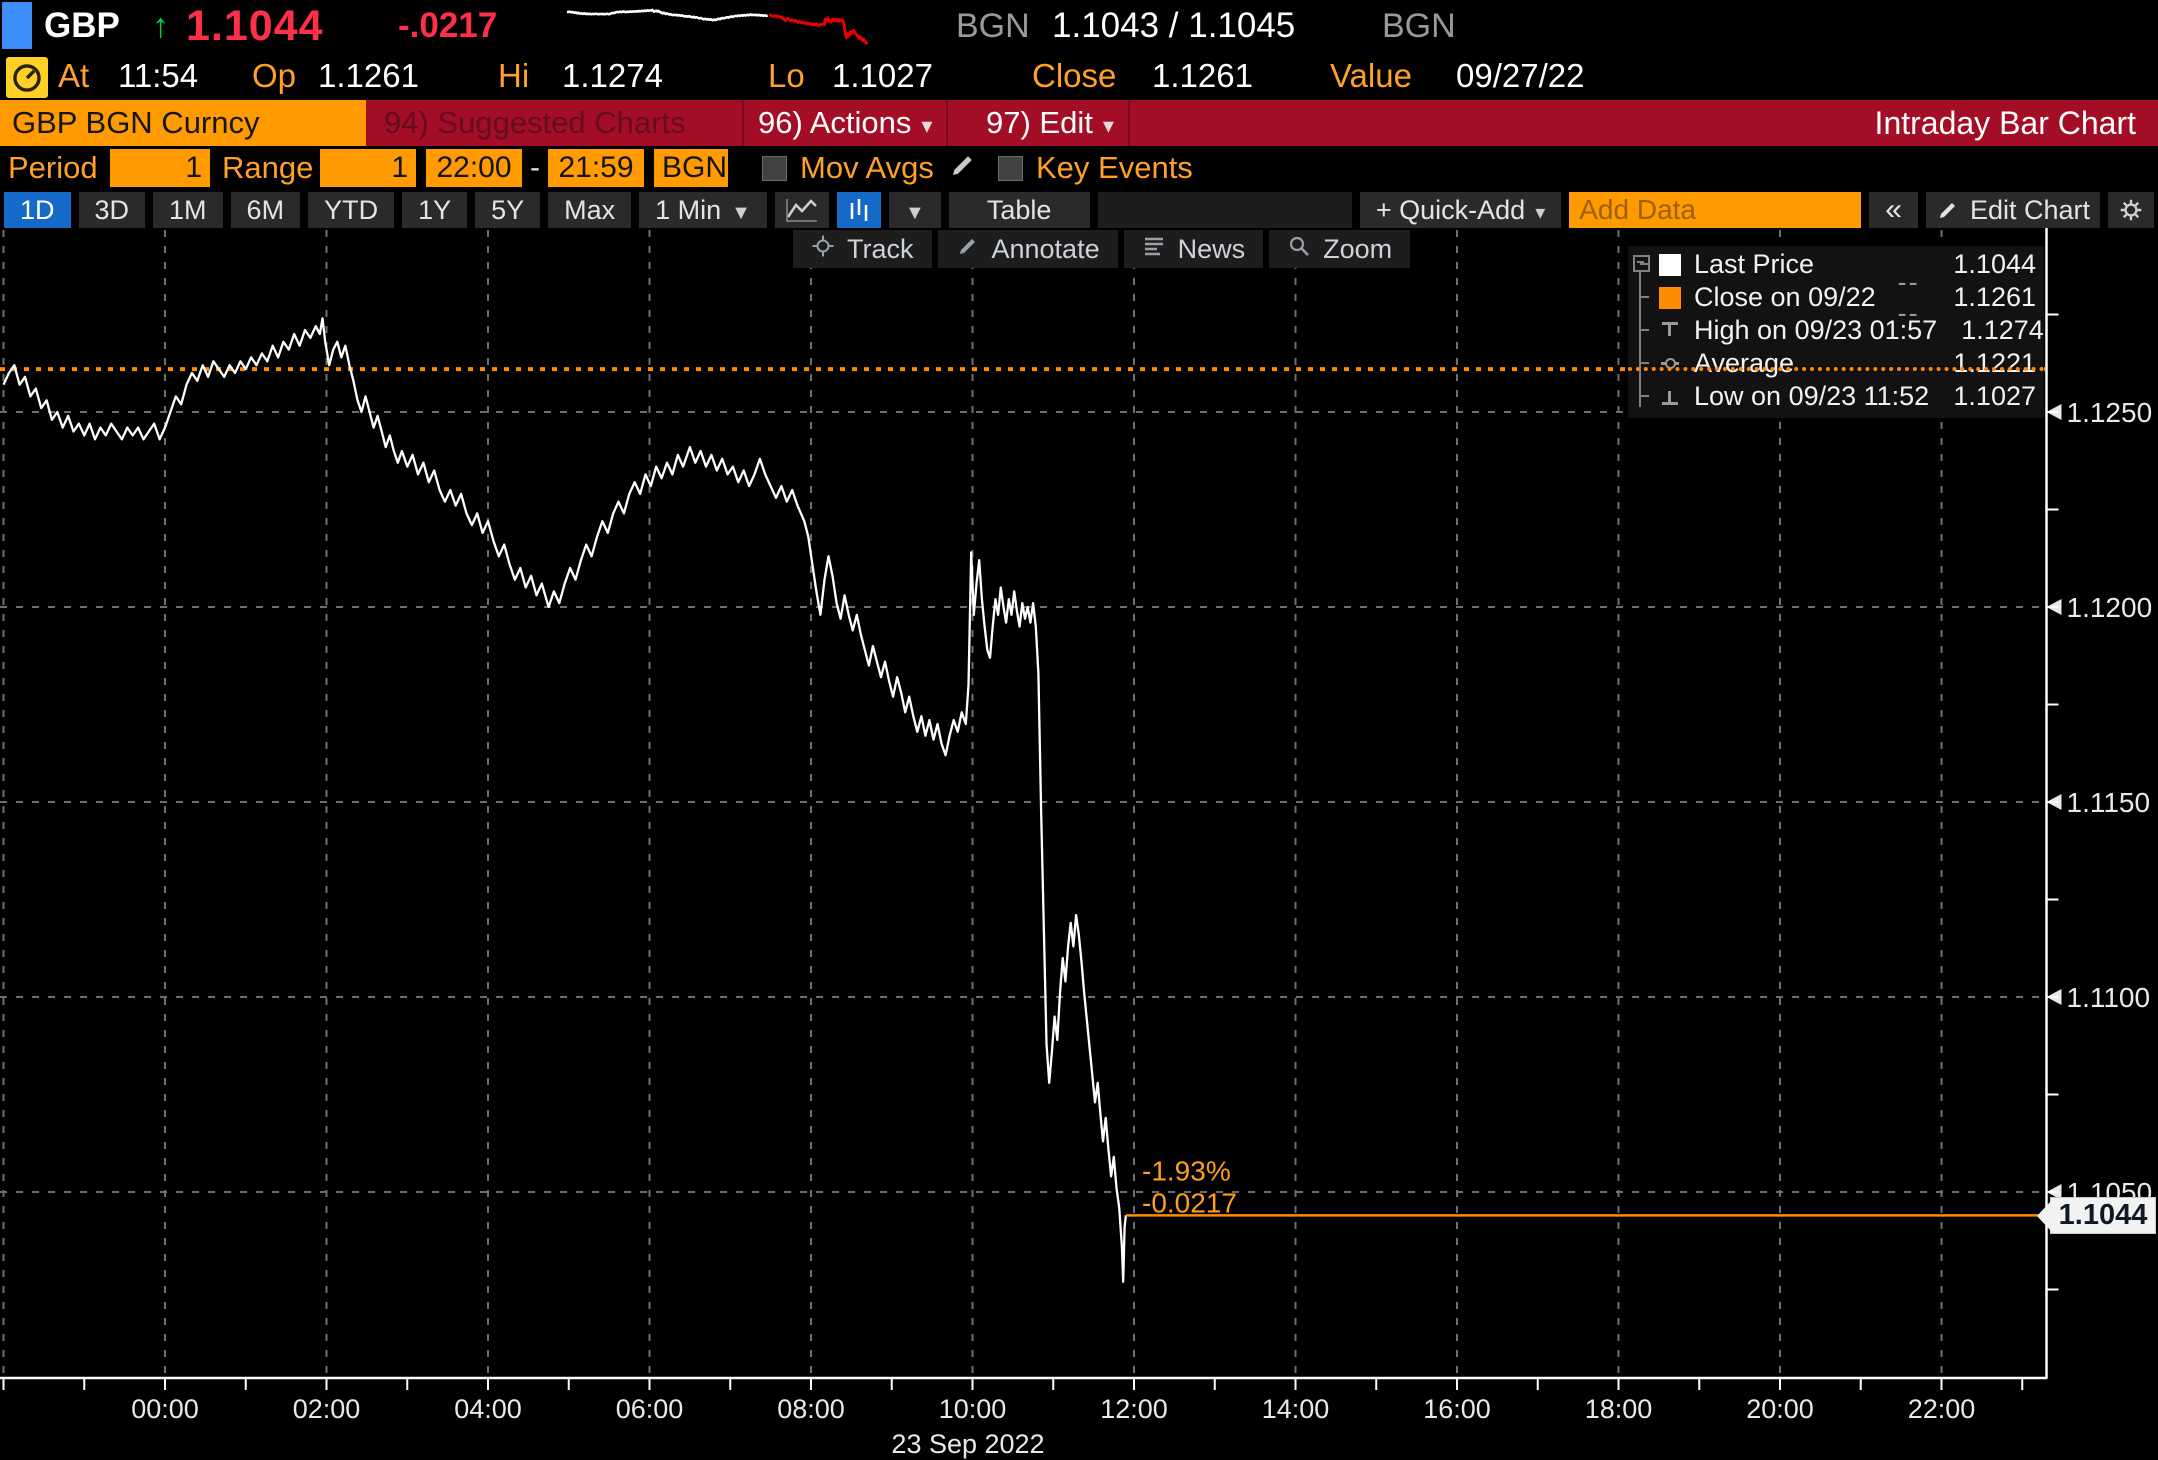  Describe the element at coordinates (717, 26) in the screenshot. I see `sparkline-chart` at that location.